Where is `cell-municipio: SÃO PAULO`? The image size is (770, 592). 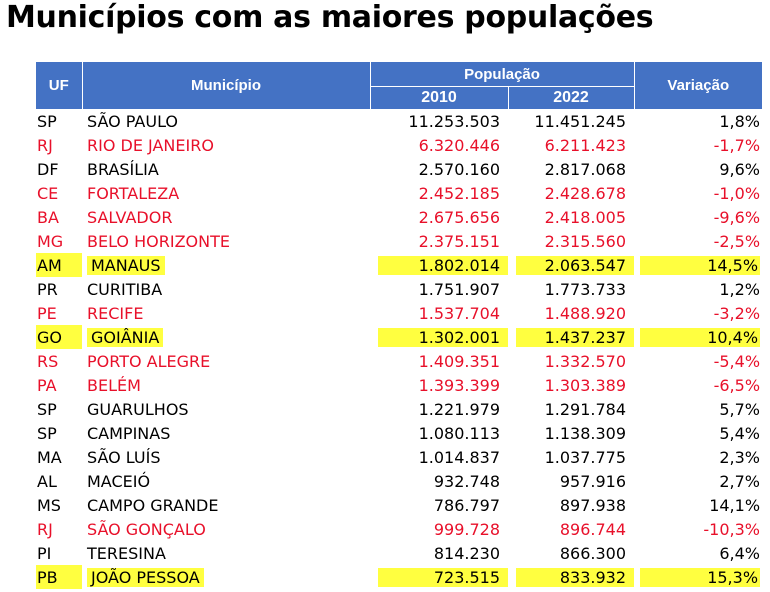 cell-municipio: SÃO PAULO is located at coordinates (133, 121).